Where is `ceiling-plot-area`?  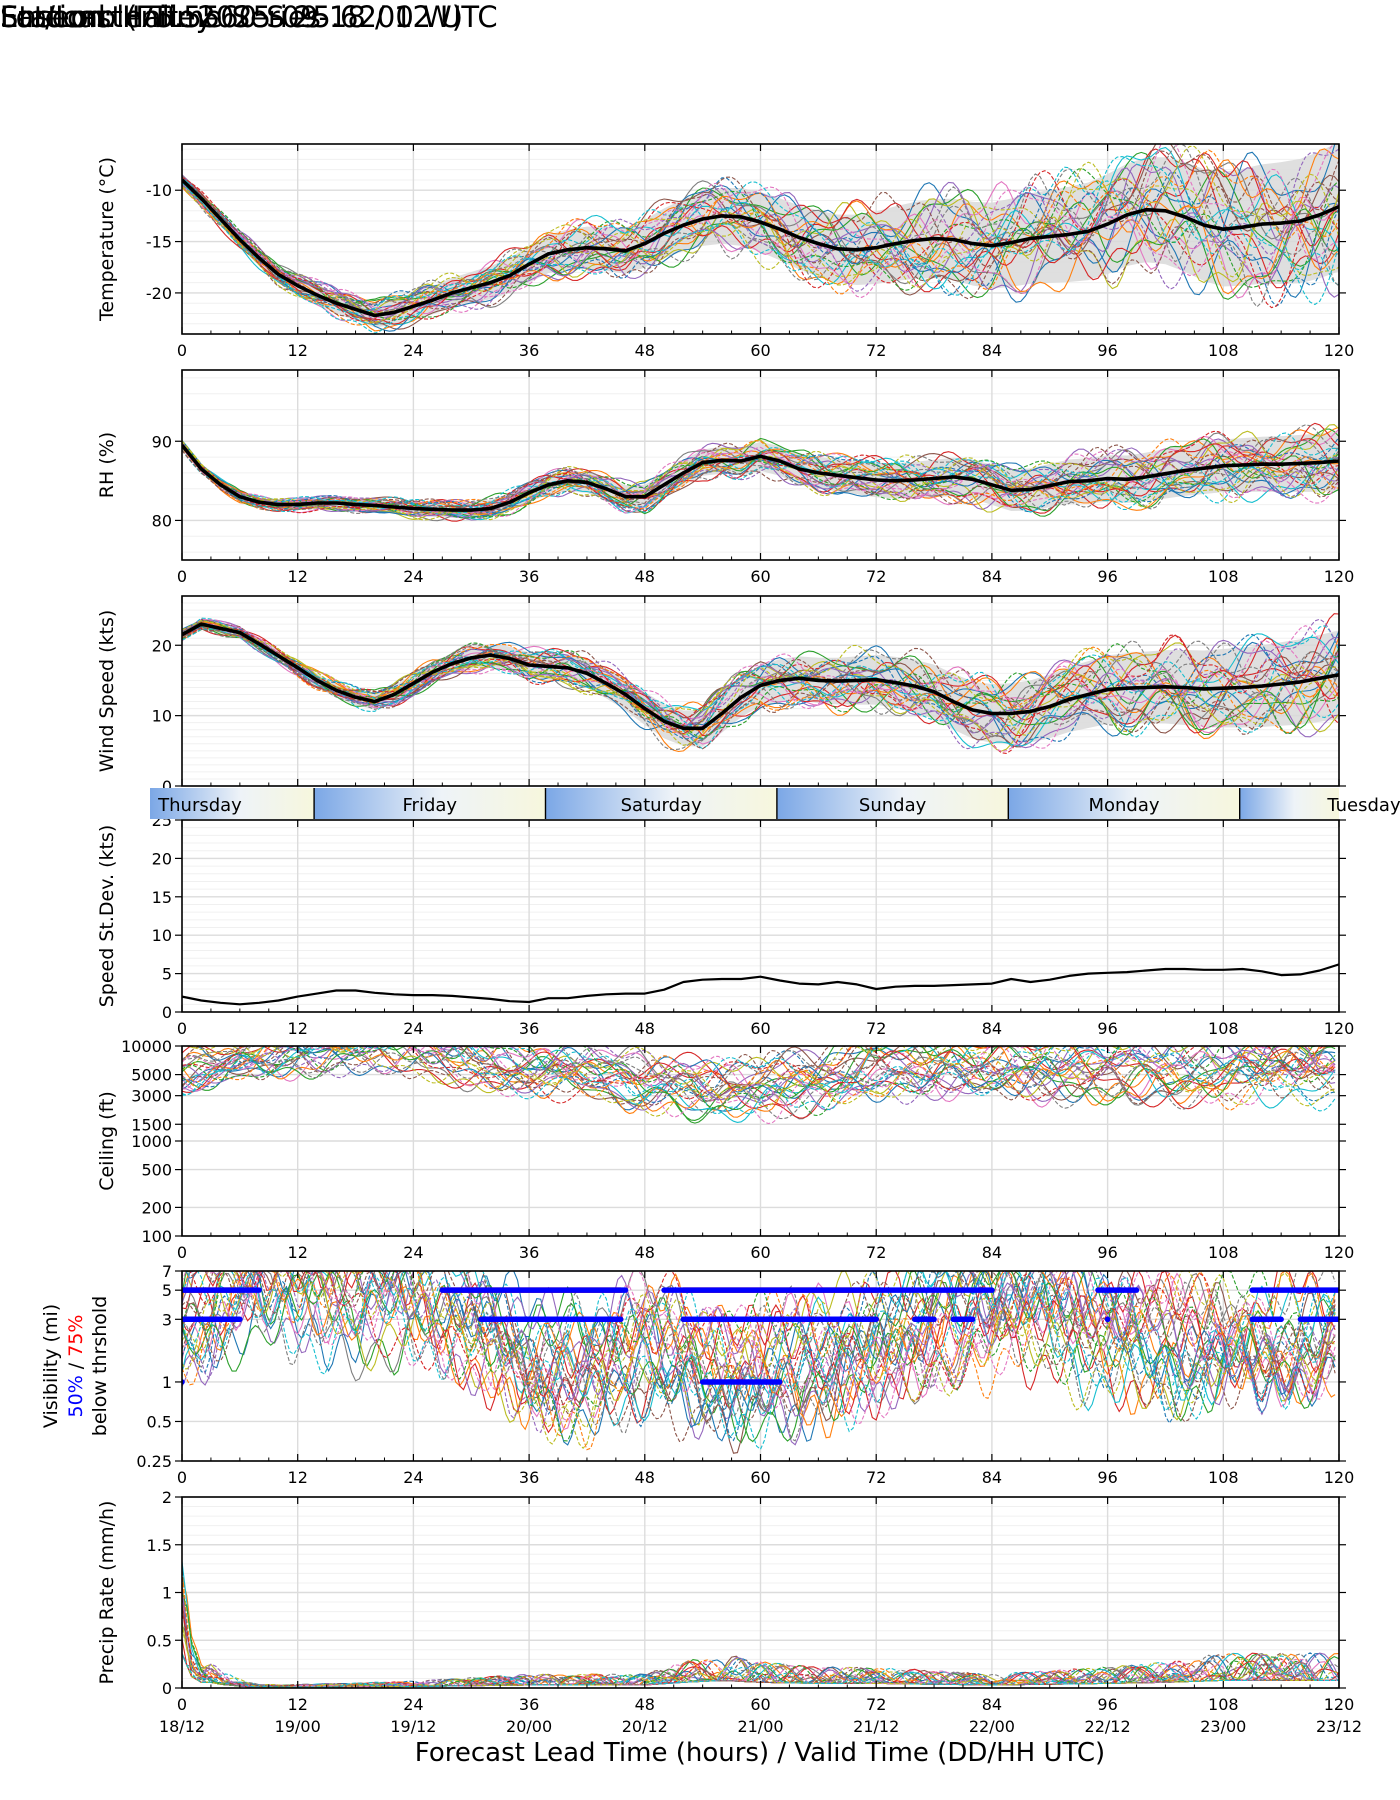
ceiling-plot-area is located at coordinates (759, 1085).